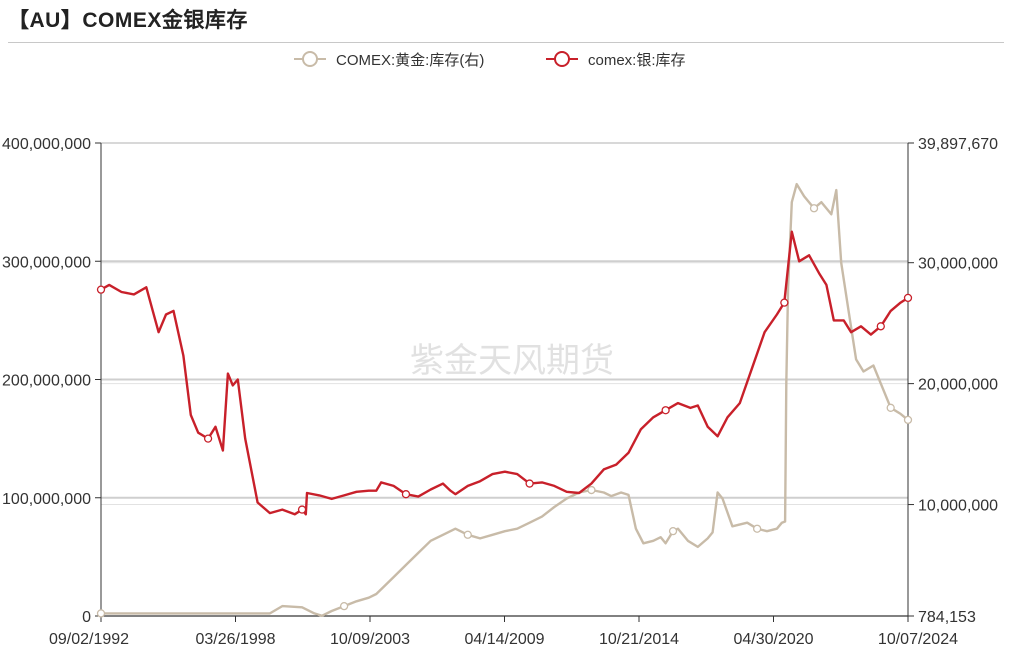 The width and height of the screenshot is (1011, 653). Describe the element at coordinates (504, 639) in the screenshot. I see `x-tick-label: 04/14/2009` at that location.